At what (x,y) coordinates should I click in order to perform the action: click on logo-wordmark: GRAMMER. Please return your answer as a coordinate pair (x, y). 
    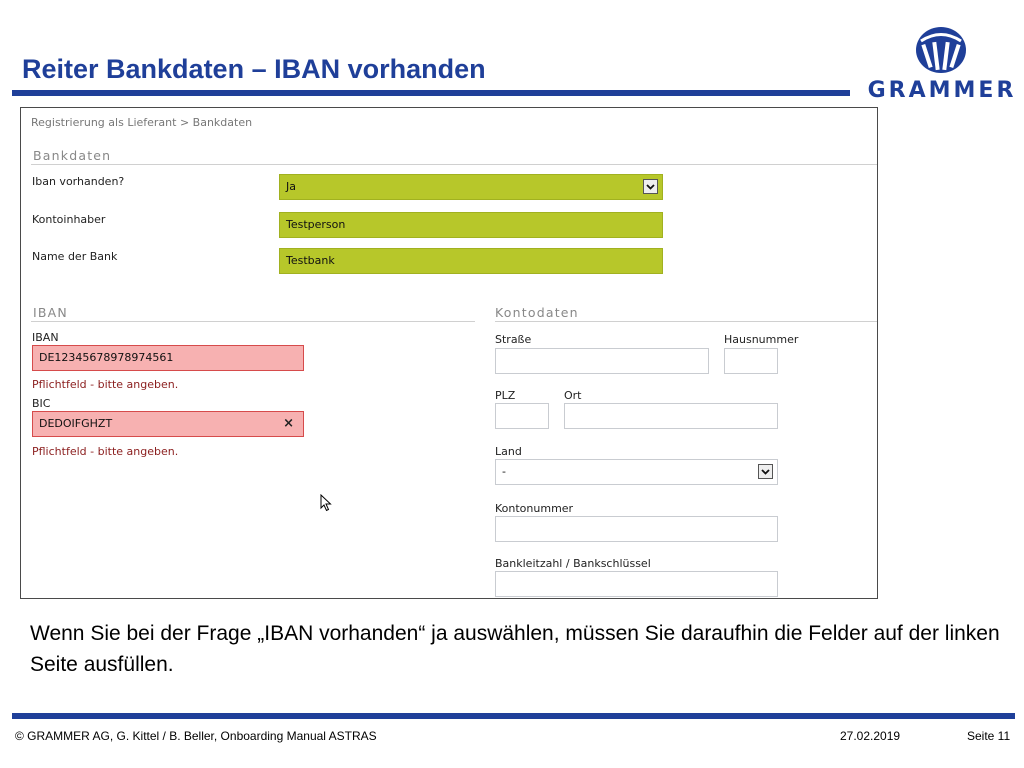
    Looking at the image, I should click on (942, 90).